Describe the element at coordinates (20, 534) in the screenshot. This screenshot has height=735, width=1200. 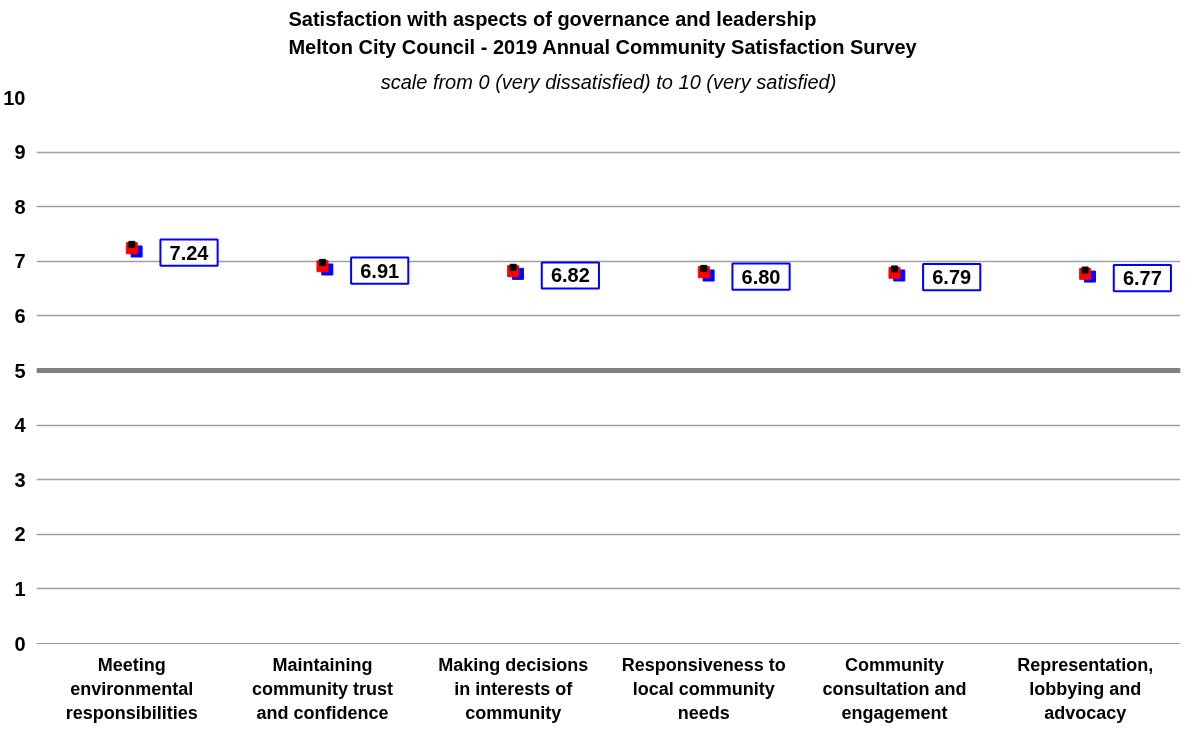
I see `y-tick-label: 2` at that location.